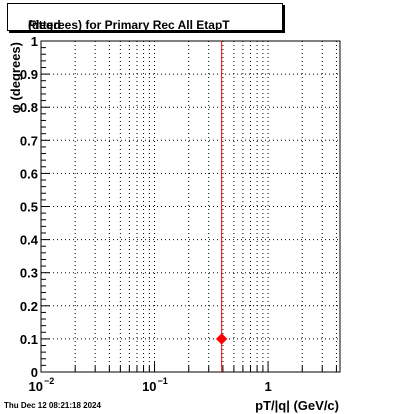 Image resolution: width=400 pixels, height=414 pixels. I want to click on x-tick-label: 10 −1, so click(155, 385).